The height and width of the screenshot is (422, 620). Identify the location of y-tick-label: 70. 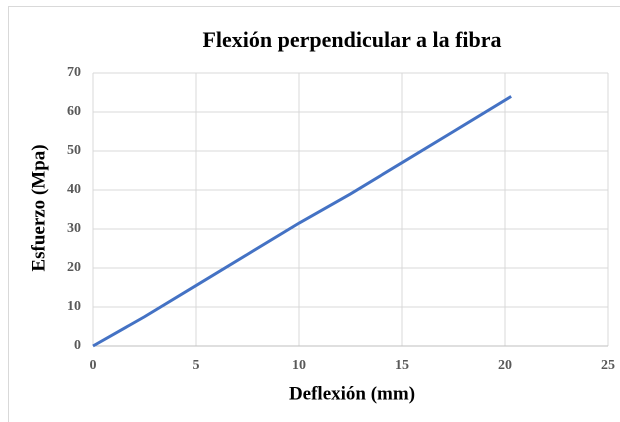
(74, 72).